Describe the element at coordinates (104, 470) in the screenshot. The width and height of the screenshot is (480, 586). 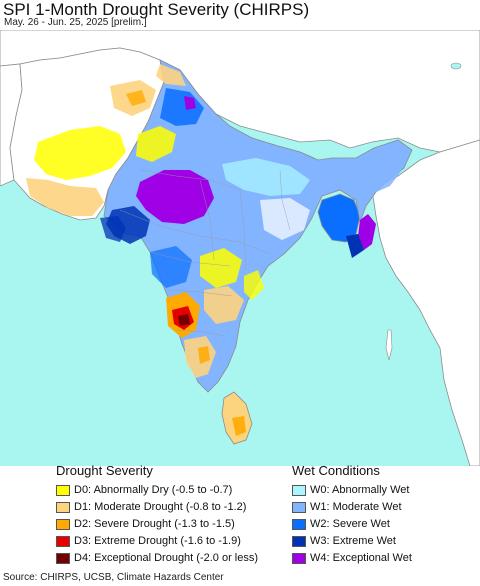
I see `drought-legend-heading: Drought Severity` at that location.